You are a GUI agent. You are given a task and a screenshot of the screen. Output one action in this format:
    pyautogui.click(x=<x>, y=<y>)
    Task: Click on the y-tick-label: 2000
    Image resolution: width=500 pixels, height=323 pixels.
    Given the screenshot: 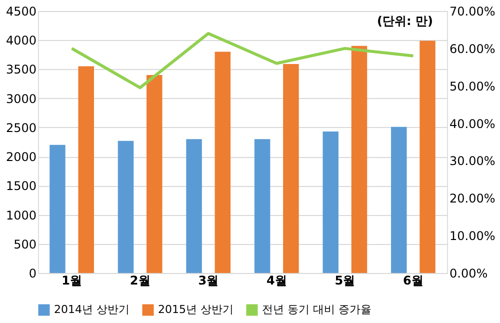 What is the action you would take?
    pyautogui.click(x=21, y=157)
    